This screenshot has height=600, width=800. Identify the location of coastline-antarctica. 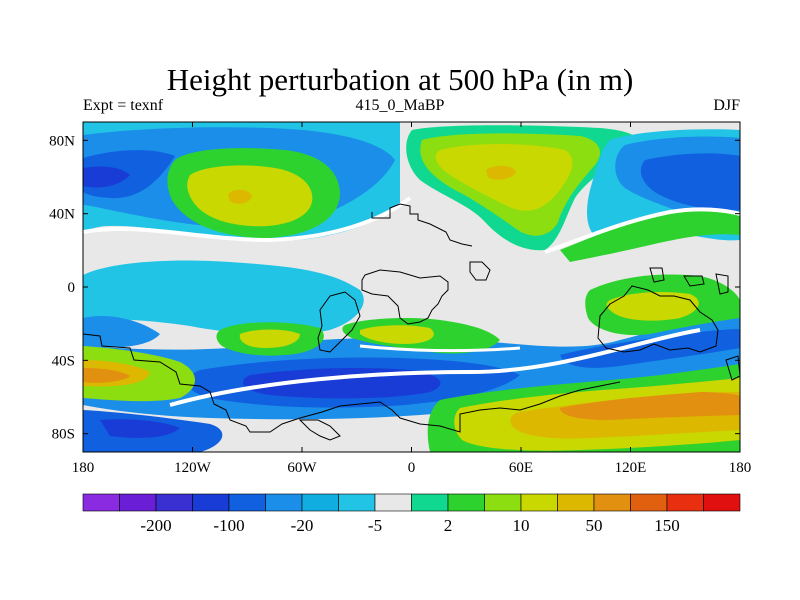
(352, 383).